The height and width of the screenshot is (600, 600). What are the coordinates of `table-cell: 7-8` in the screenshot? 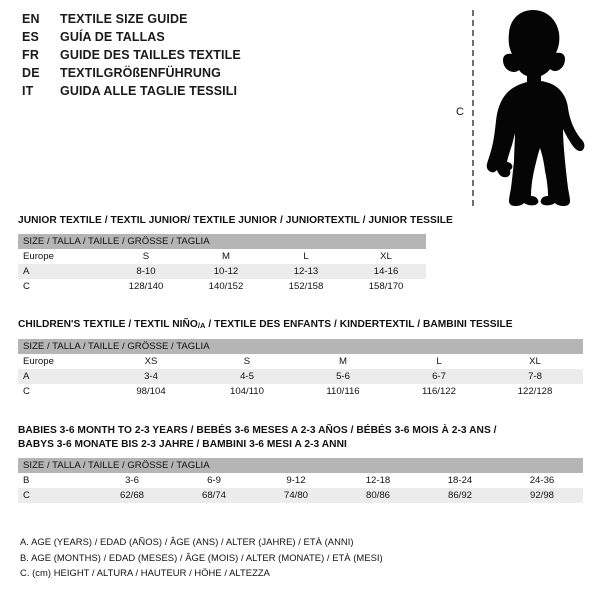 It's located at (535, 376).